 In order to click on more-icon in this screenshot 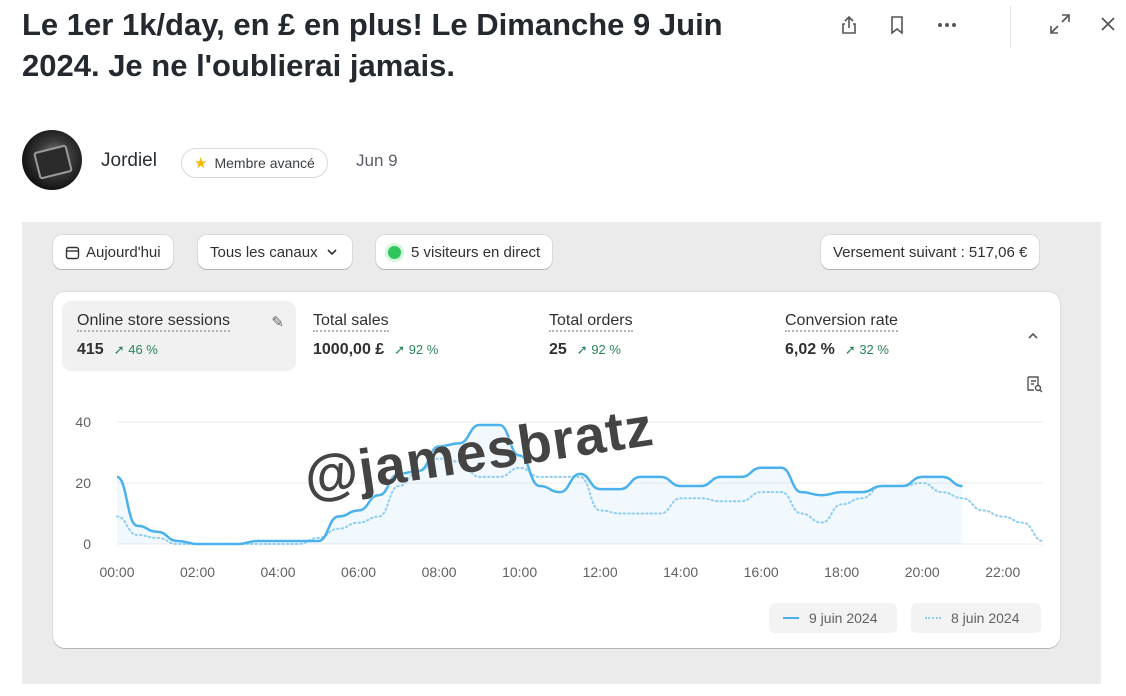, I will do `click(947, 25)`.